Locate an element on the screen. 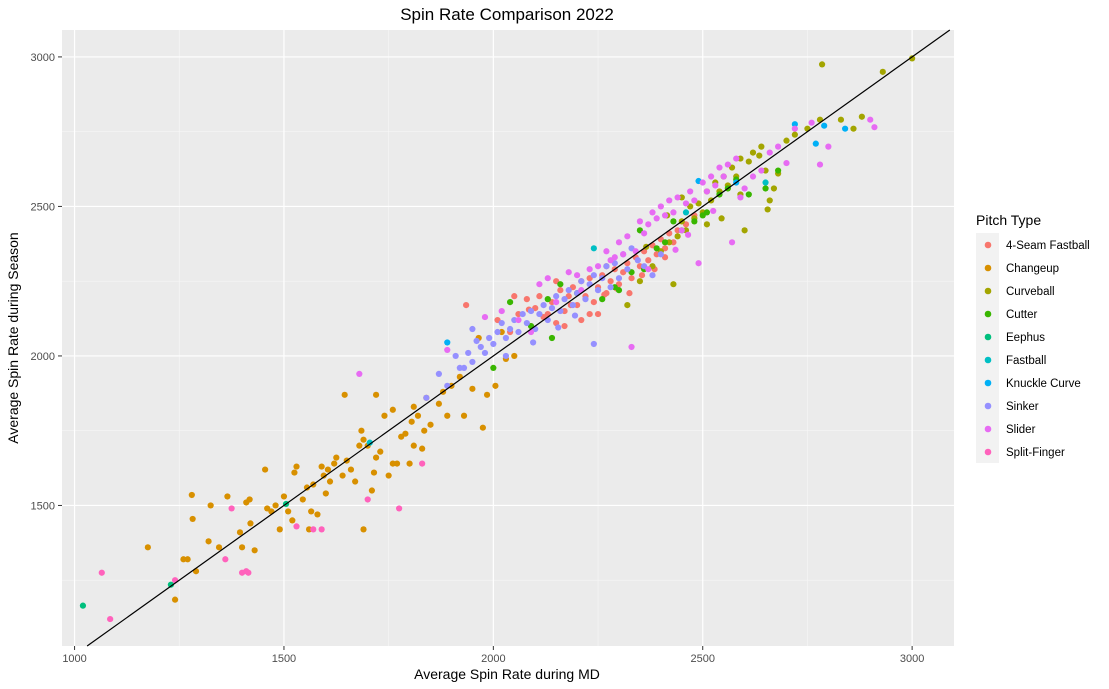 This screenshot has height=689, width=1109. x-tick-label: 1500 is located at coordinates (284, 659).